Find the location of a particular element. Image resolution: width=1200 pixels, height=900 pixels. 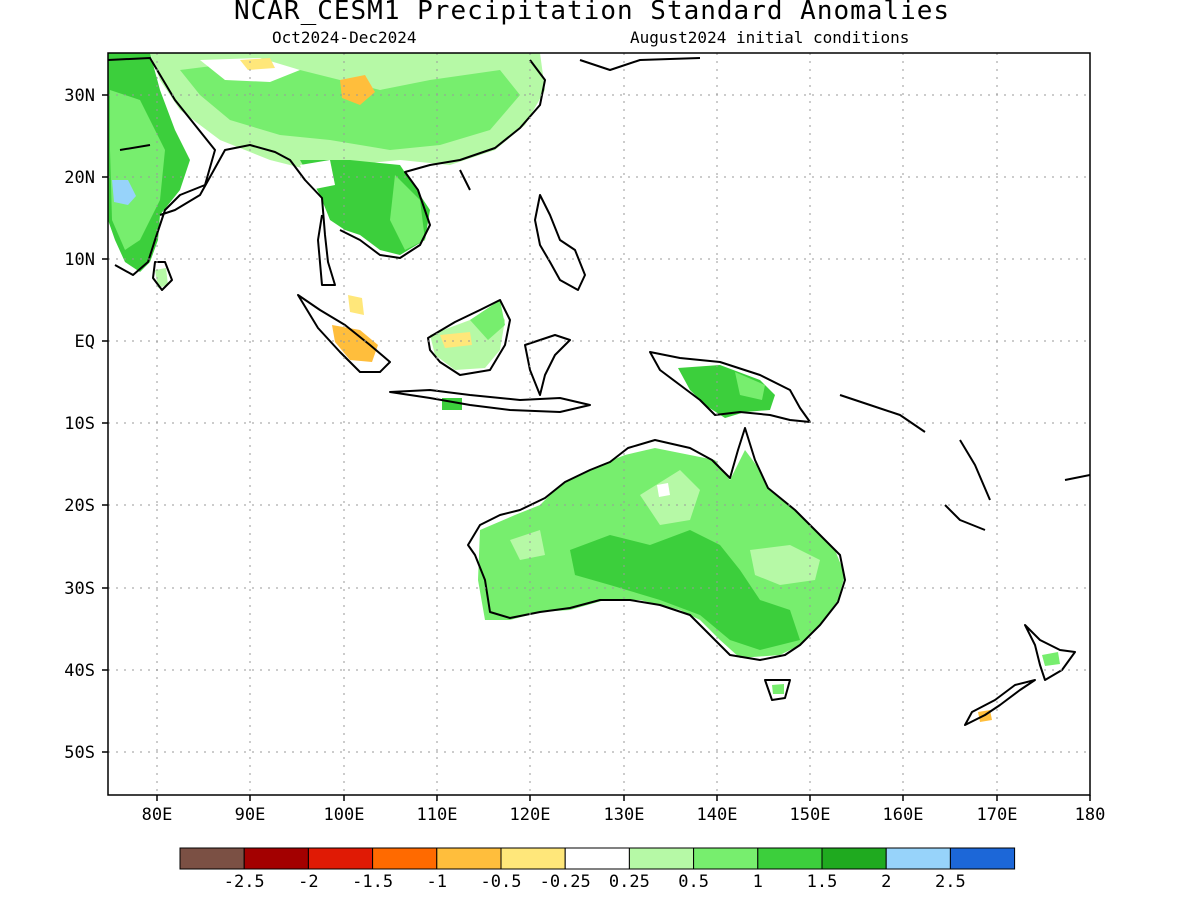

china-green-region is located at coordinates (350, 105).